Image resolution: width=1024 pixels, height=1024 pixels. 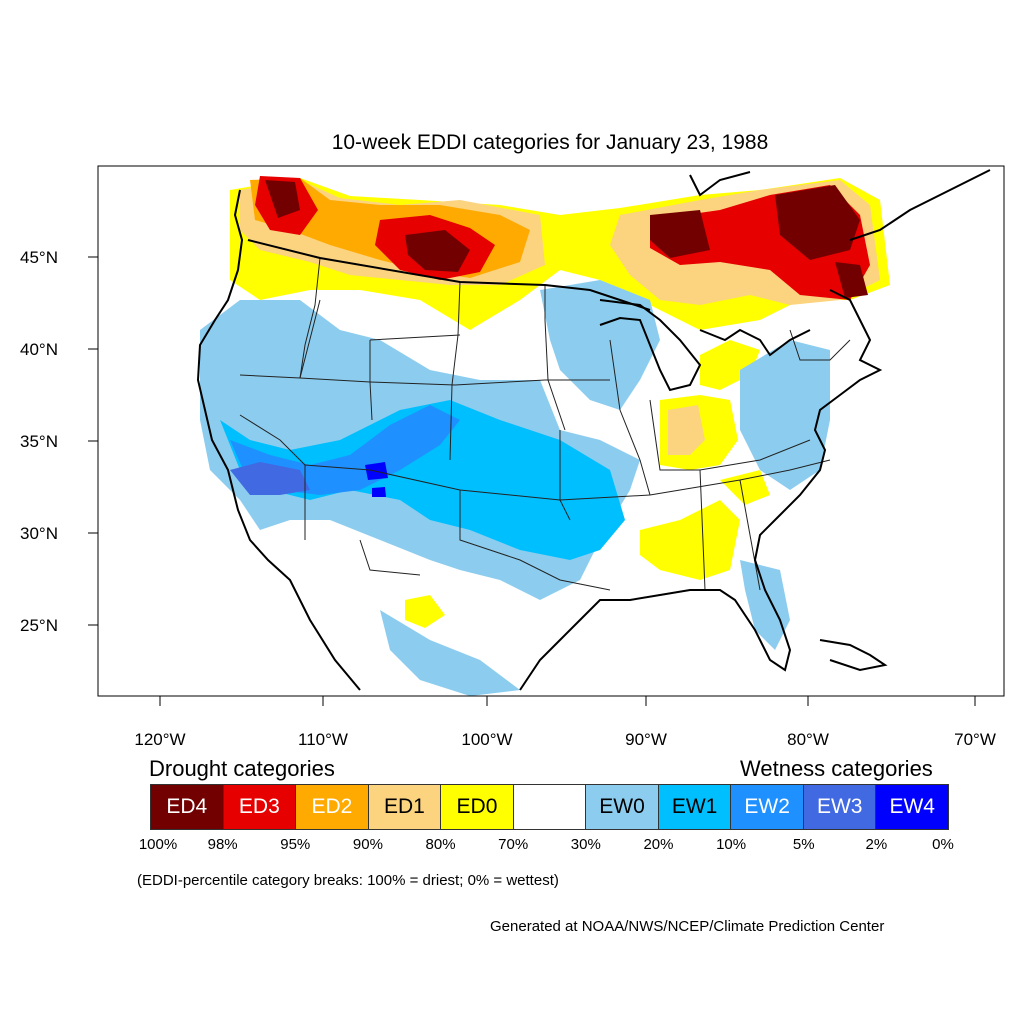 What do you see at coordinates (836, 768) in the screenshot?
I see `wetness-categories-heading: Wetness categories` at bounding box center [836, 768].